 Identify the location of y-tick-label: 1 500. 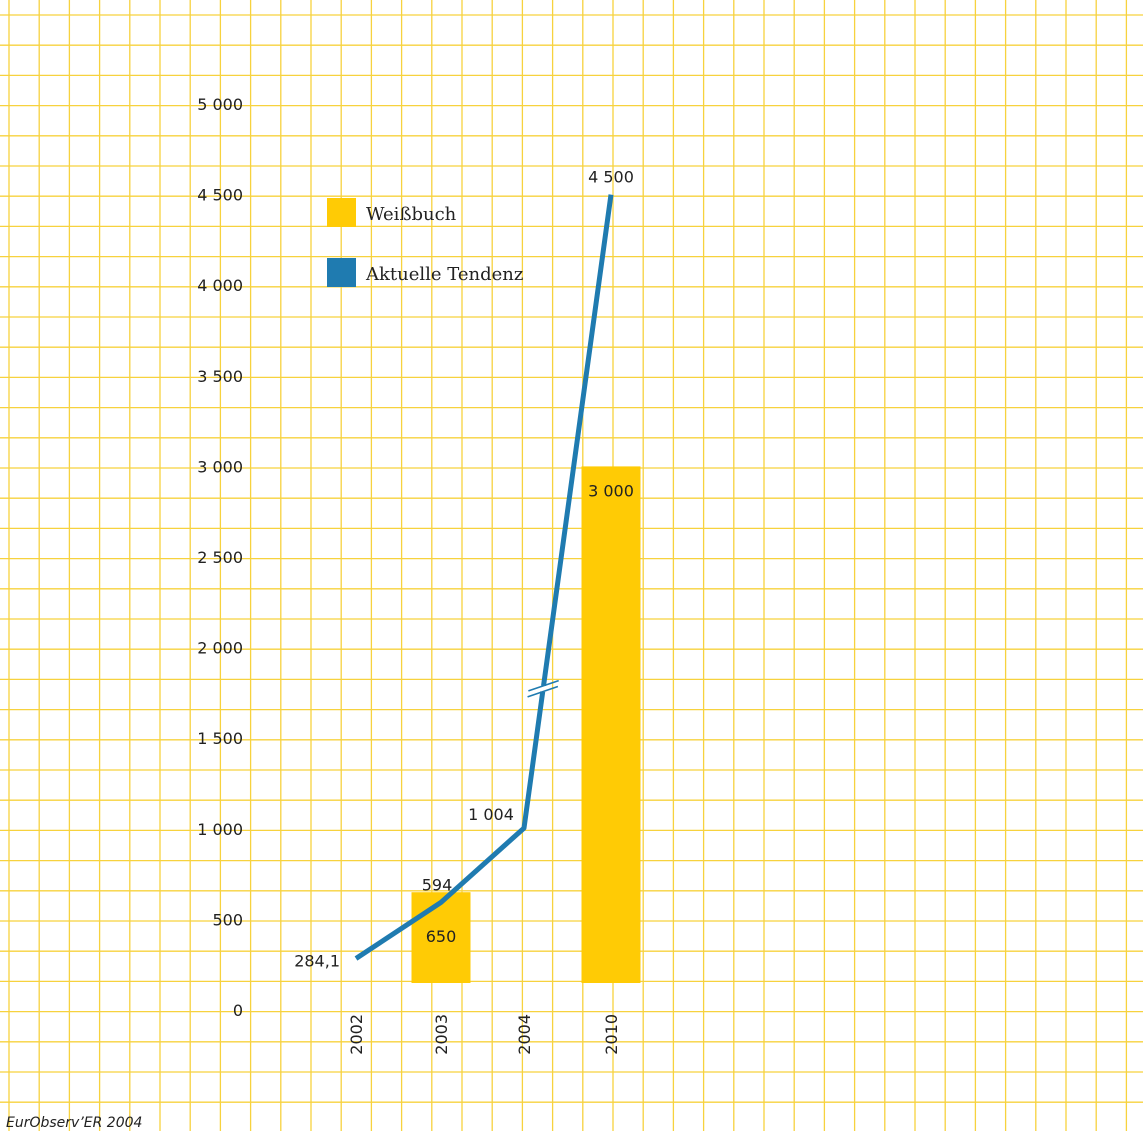
(220, 738).